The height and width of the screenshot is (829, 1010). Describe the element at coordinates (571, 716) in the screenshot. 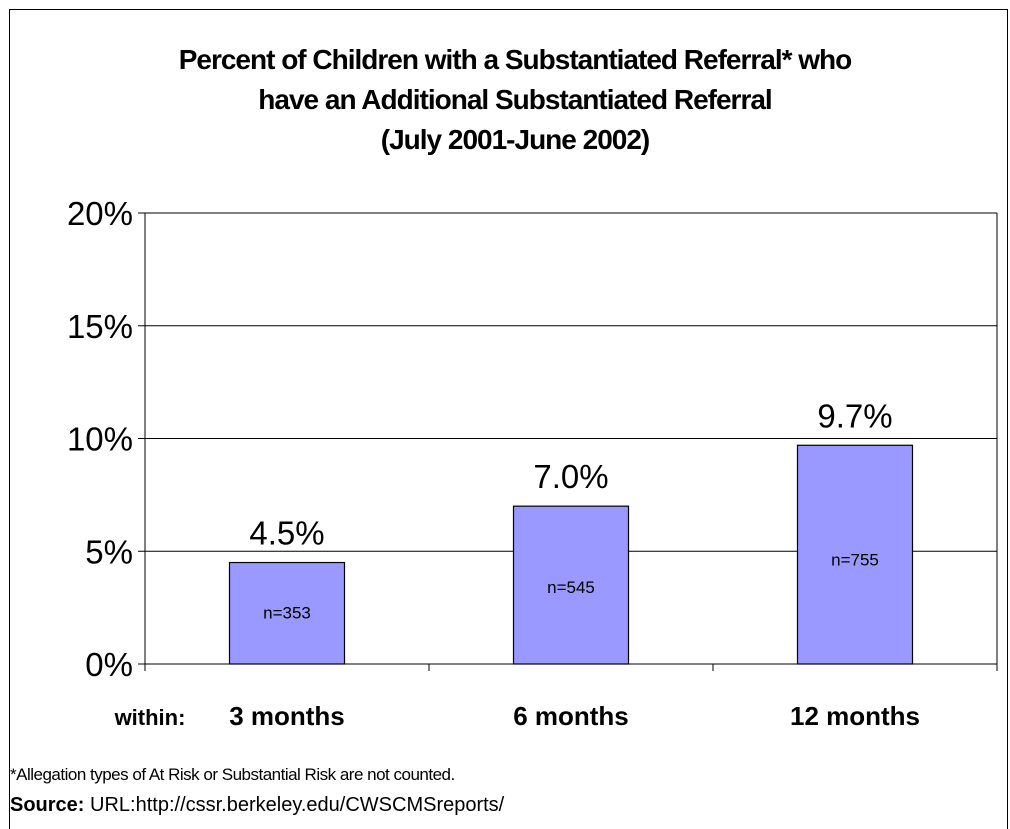

I see `x-category-label: 6 months` at that location.